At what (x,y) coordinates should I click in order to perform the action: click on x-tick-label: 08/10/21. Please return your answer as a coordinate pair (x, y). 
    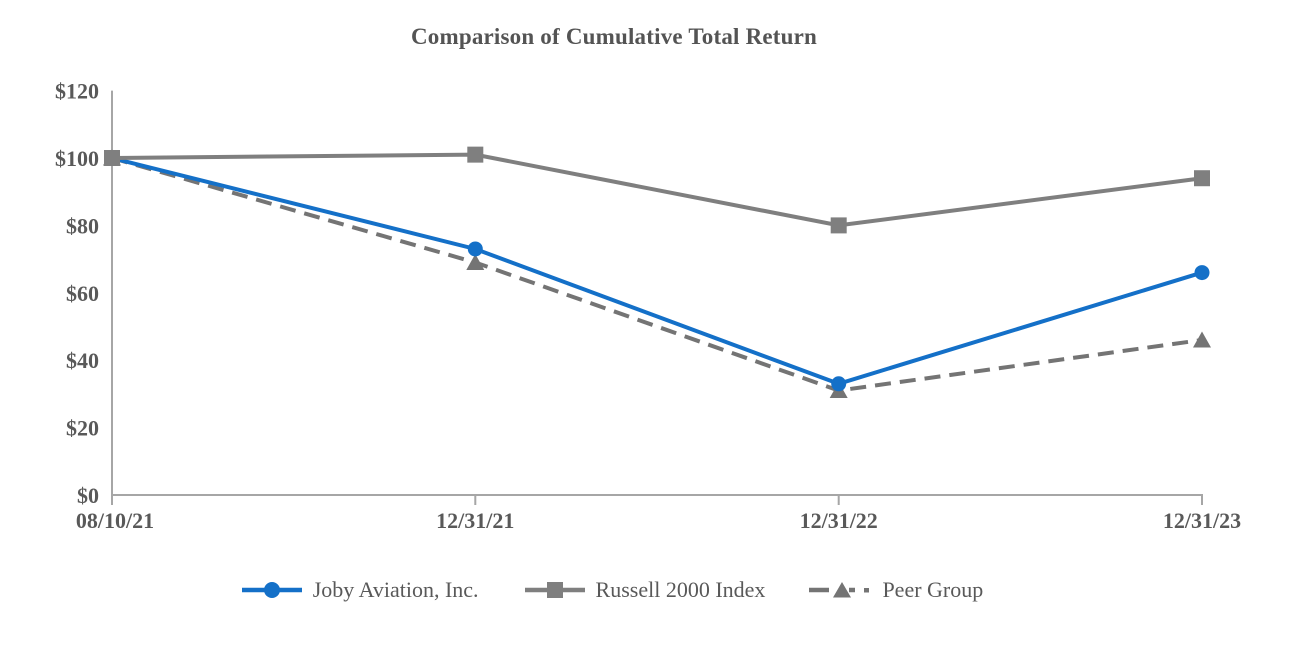
    Looking at the image, I should click on (115, 520).